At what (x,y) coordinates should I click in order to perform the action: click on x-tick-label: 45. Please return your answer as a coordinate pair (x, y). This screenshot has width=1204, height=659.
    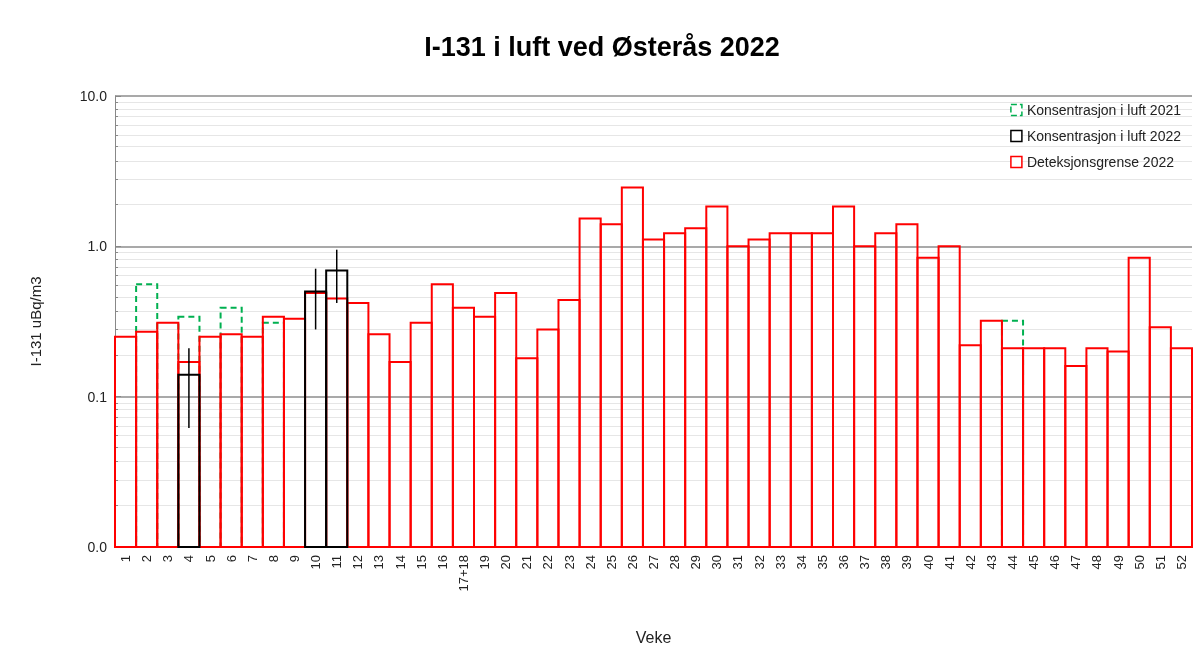
    Looking at the image, I should click on (1034, 562).